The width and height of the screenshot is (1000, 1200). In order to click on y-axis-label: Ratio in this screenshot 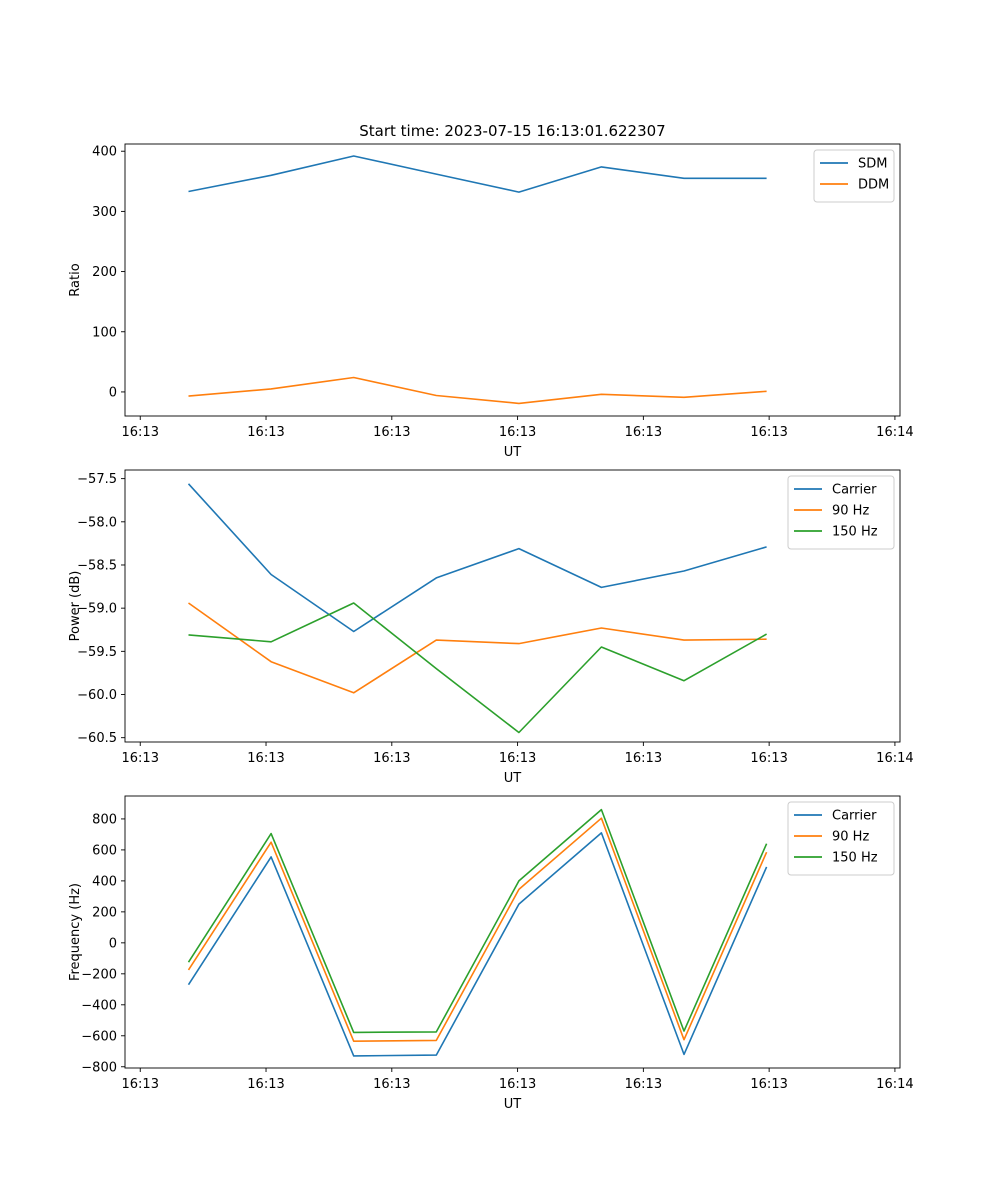, I will do `click(75, 279)`.